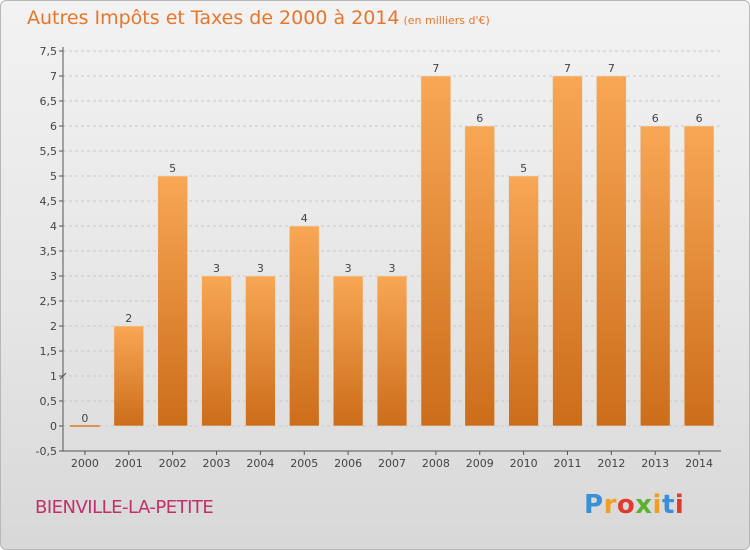  Describe the element at coordinates (53, 426) in the screenshot. I see `y-tick-label: 0` at that location.